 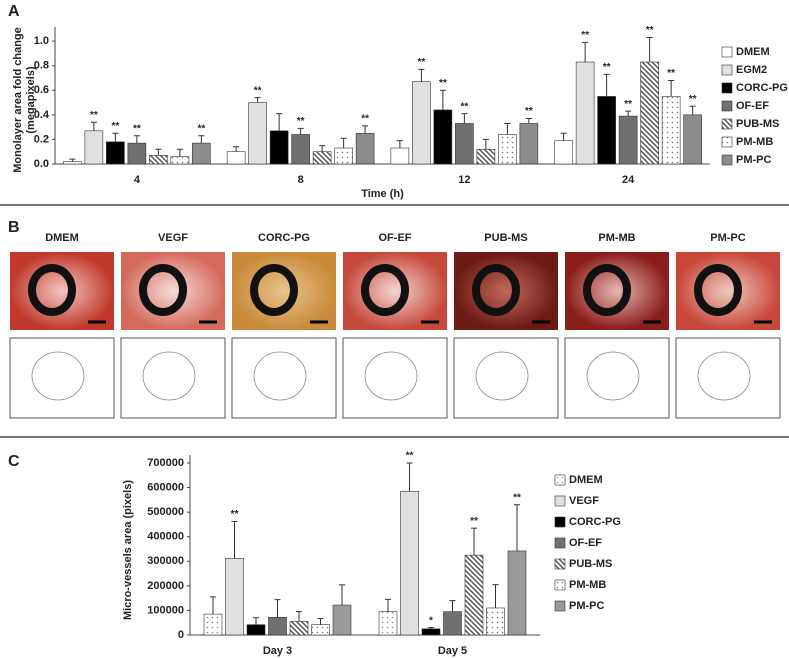 What do you see at coordinates (728, 238) in the screenshot?
I see `condition-label: PM-PC` at bounding box center [728, 238].